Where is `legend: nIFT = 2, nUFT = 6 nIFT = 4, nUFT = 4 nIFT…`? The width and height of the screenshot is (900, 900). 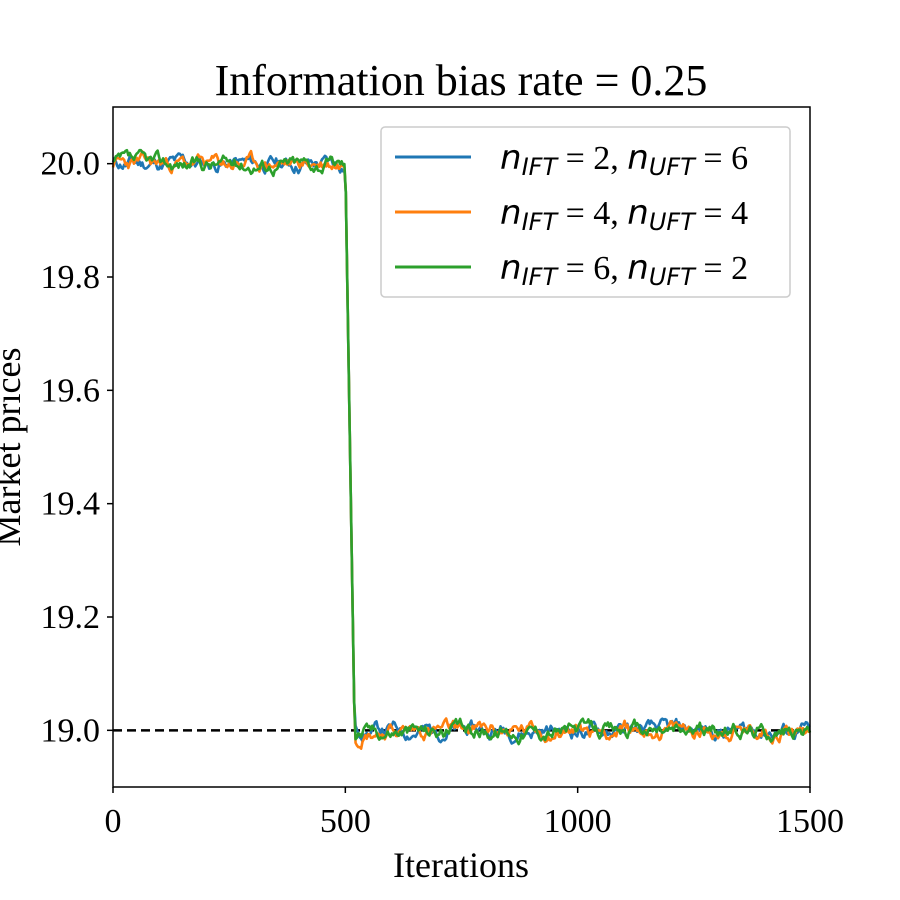
legend: nIFT = 2, nUFT = 6 nIFT = 4, nUFT = 4 nIFT… is located at coordinates (585, 212).